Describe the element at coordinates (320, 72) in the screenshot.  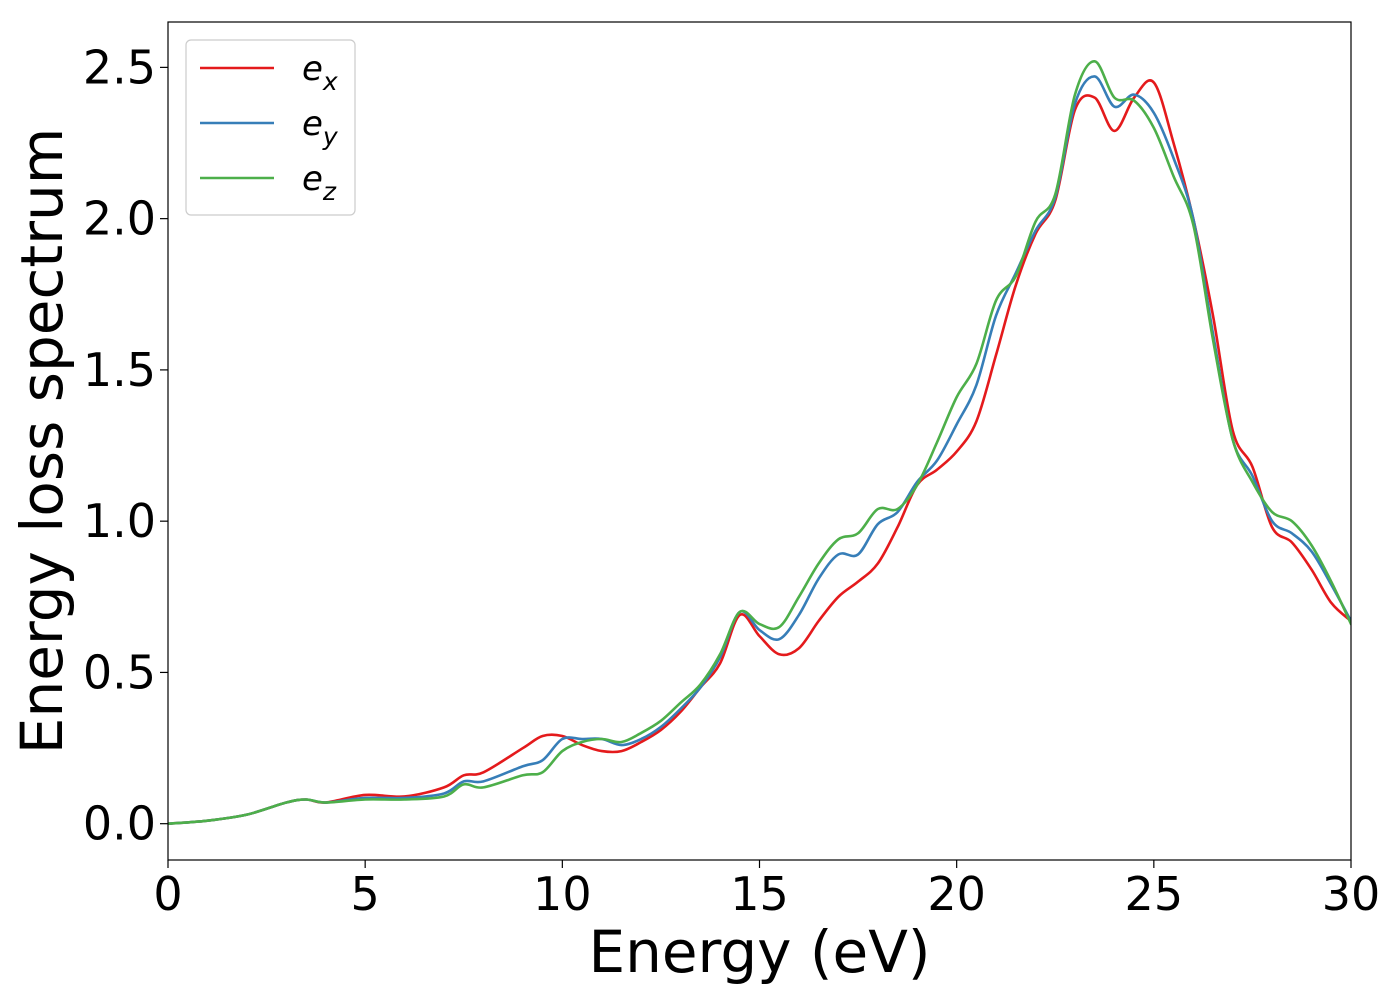
I see `legend-label-x: ex` at that location.